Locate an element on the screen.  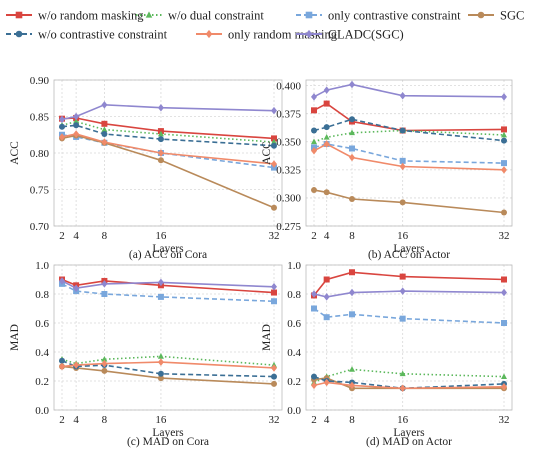
series-w-o-dual-constraint is located at coordinates (409, 136).